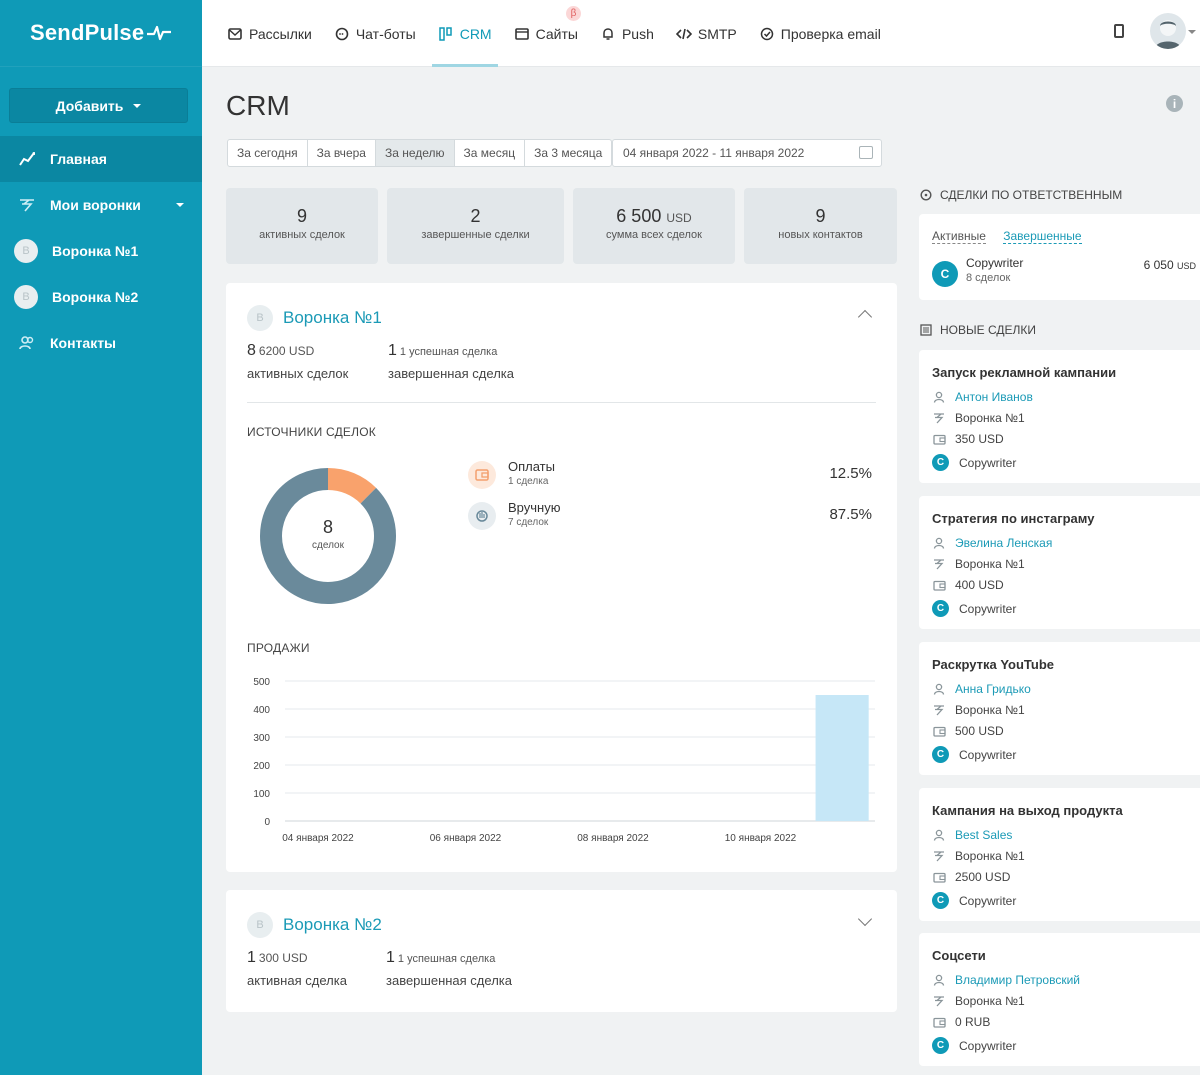  Describe the element at coordinates (979, 585) in the screenshot. I see `deal-amount-value: 400 USD` at that location.